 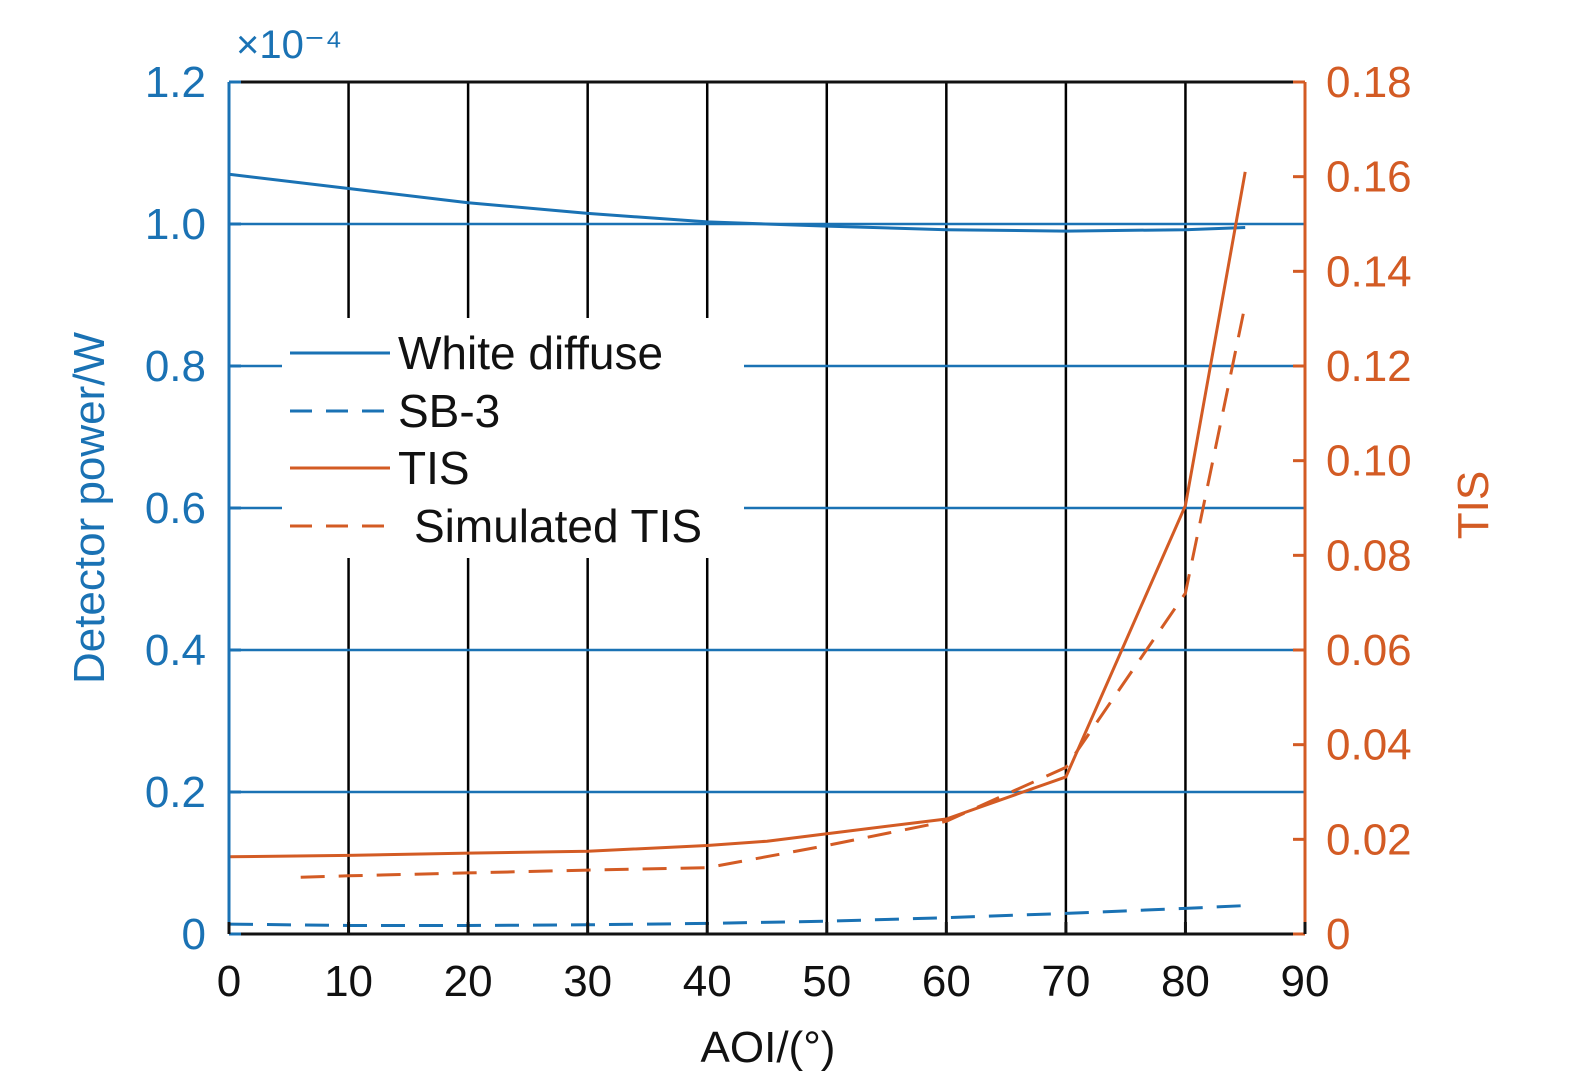 What do you see at coordinates (768, 1047) in the screenshot?
I see `x-axis-title: AOI/(°)` at bounding box center [768, 1047].